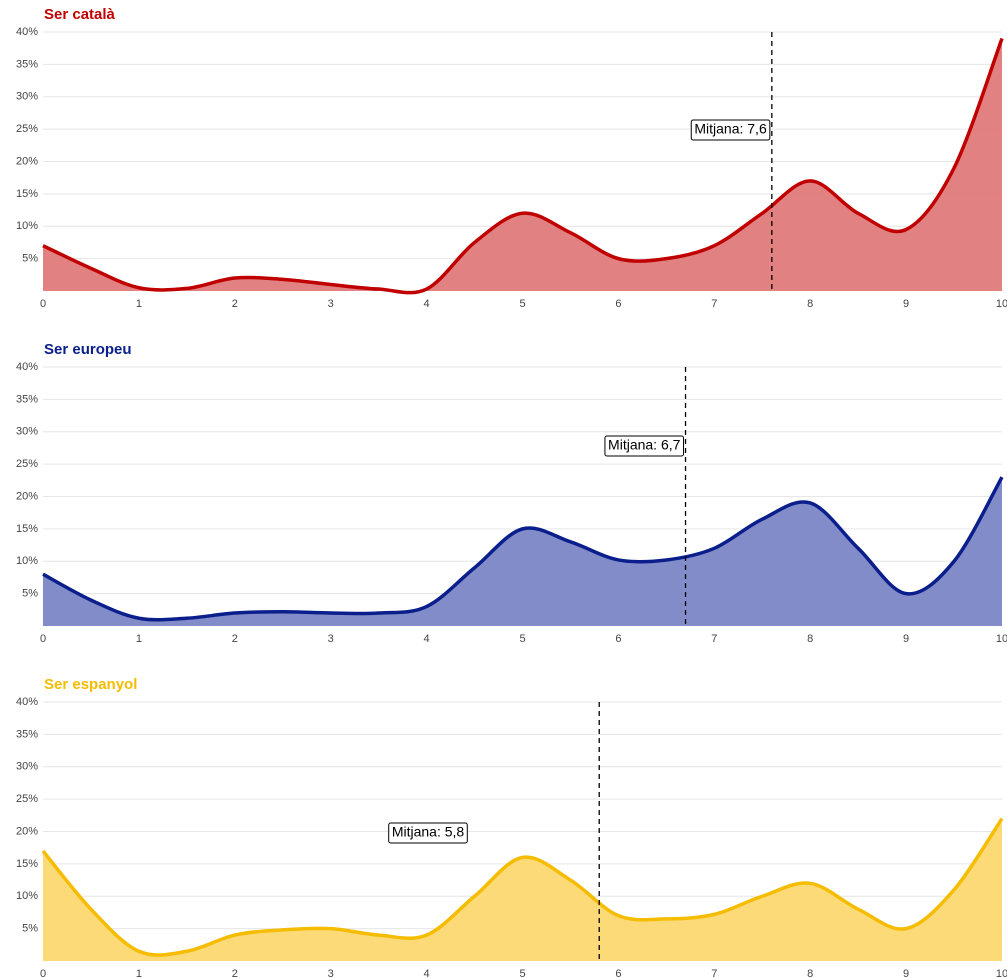  I want to click on mean-annotation: Mitjana: 5,8, so click(428, 832).